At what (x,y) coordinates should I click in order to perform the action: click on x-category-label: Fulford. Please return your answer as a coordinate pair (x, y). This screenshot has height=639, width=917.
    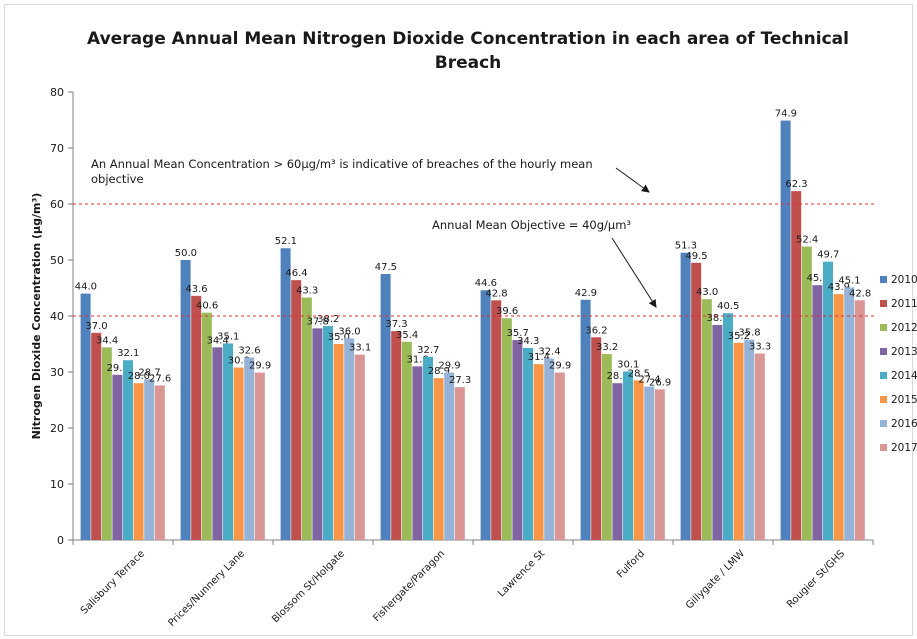
    Looking at the image, I should click on (631, 564).